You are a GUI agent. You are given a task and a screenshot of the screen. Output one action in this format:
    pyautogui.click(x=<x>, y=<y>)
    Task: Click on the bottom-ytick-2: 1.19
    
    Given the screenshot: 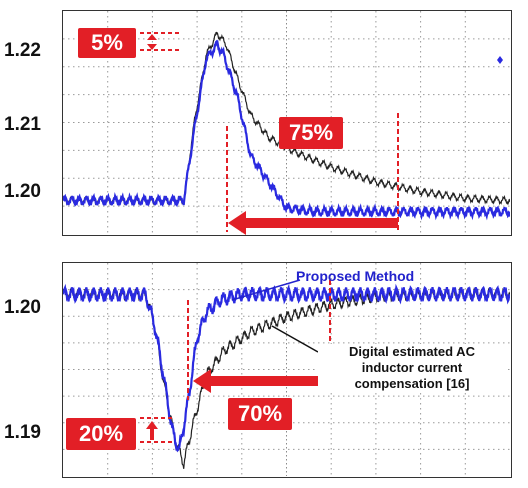 What is the action you would take?
    pyautogui.click(x=22, y=432)
    